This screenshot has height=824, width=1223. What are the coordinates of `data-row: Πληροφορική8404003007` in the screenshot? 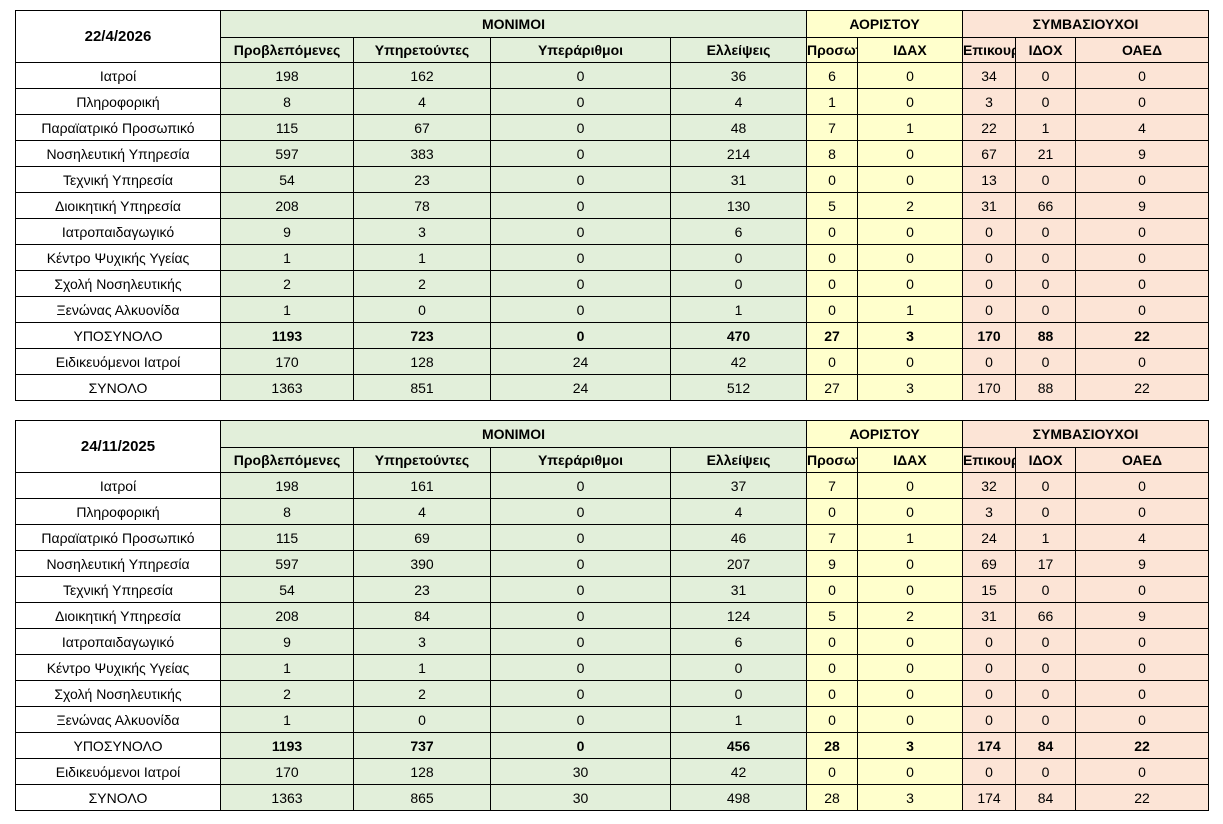 It's located at (612, 511).